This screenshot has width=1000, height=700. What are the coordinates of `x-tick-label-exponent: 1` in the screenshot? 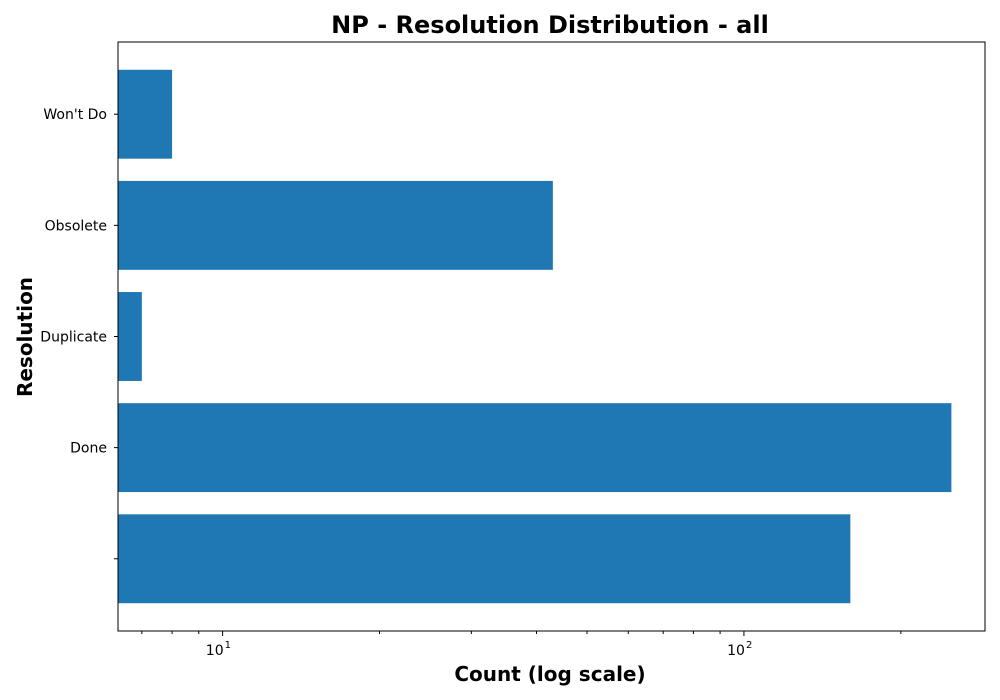 It's located at (228, 645).